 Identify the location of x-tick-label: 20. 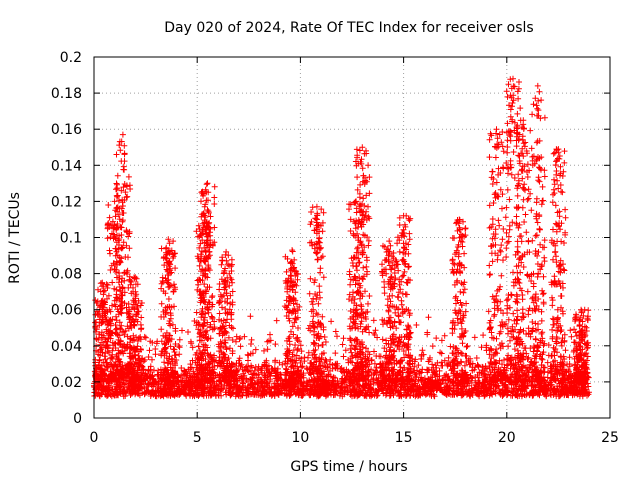
(507, 438).